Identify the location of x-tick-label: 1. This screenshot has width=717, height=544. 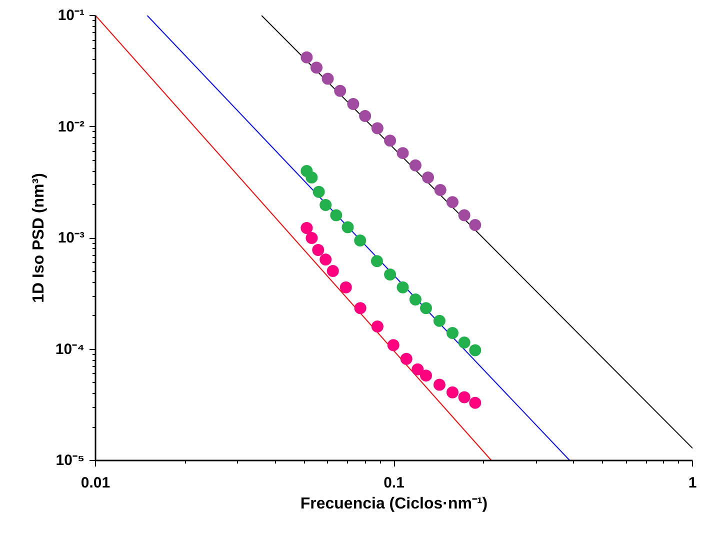
(692, 483).